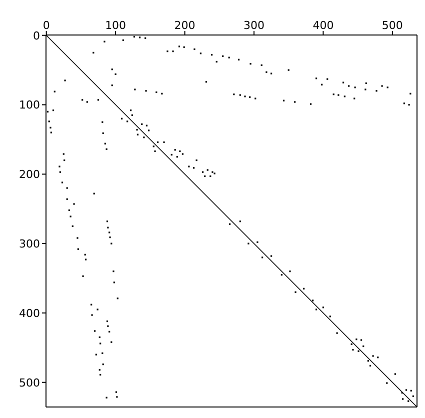 The width and height of the screenshot is (425, 418). What do you see at coordinates (29, 243) in the screenshot?
I see `y-tick-label: 300` at bounding box center [29, 243].